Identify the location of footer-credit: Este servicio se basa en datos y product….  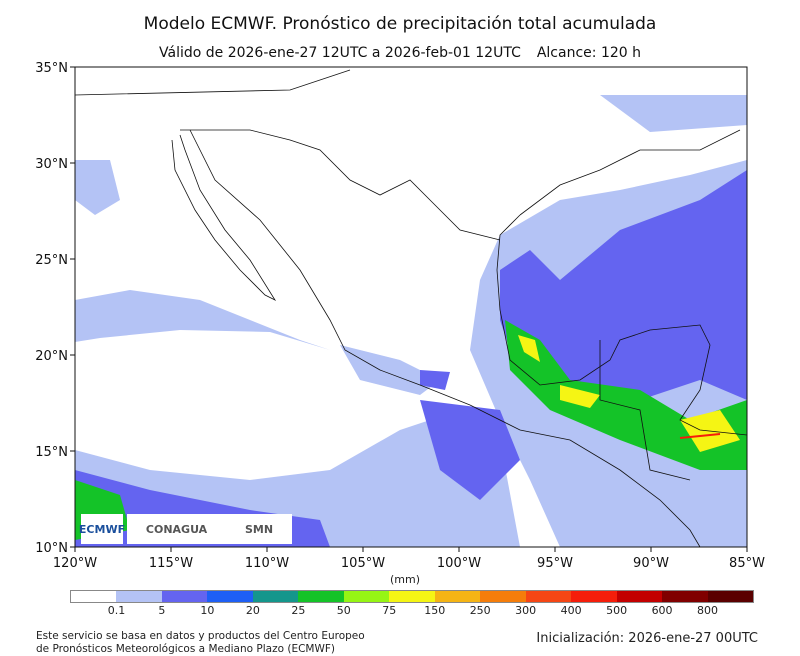
(200, 643).